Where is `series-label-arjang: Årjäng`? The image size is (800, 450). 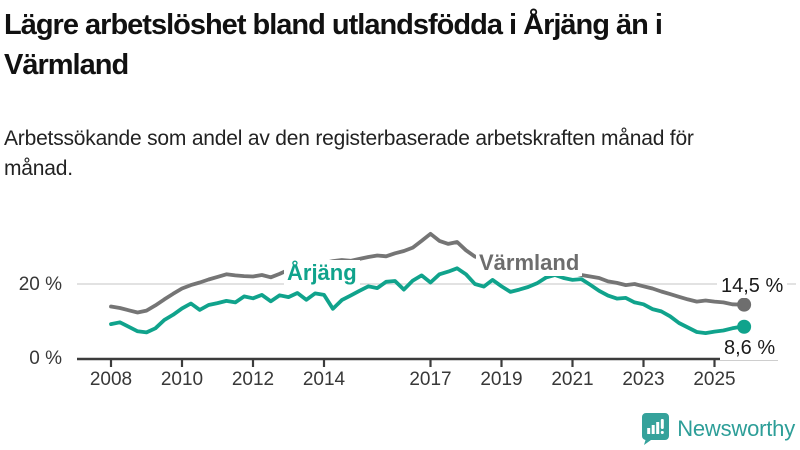
series-label-arjang: Årjäng is located at coordinates (322, 273).